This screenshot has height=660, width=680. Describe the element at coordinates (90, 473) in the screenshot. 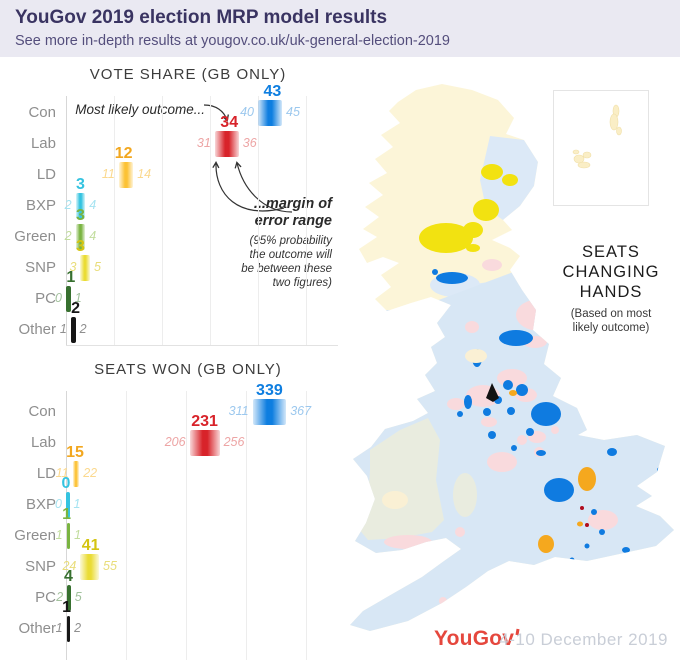

I see `high-label: 22` at that location.